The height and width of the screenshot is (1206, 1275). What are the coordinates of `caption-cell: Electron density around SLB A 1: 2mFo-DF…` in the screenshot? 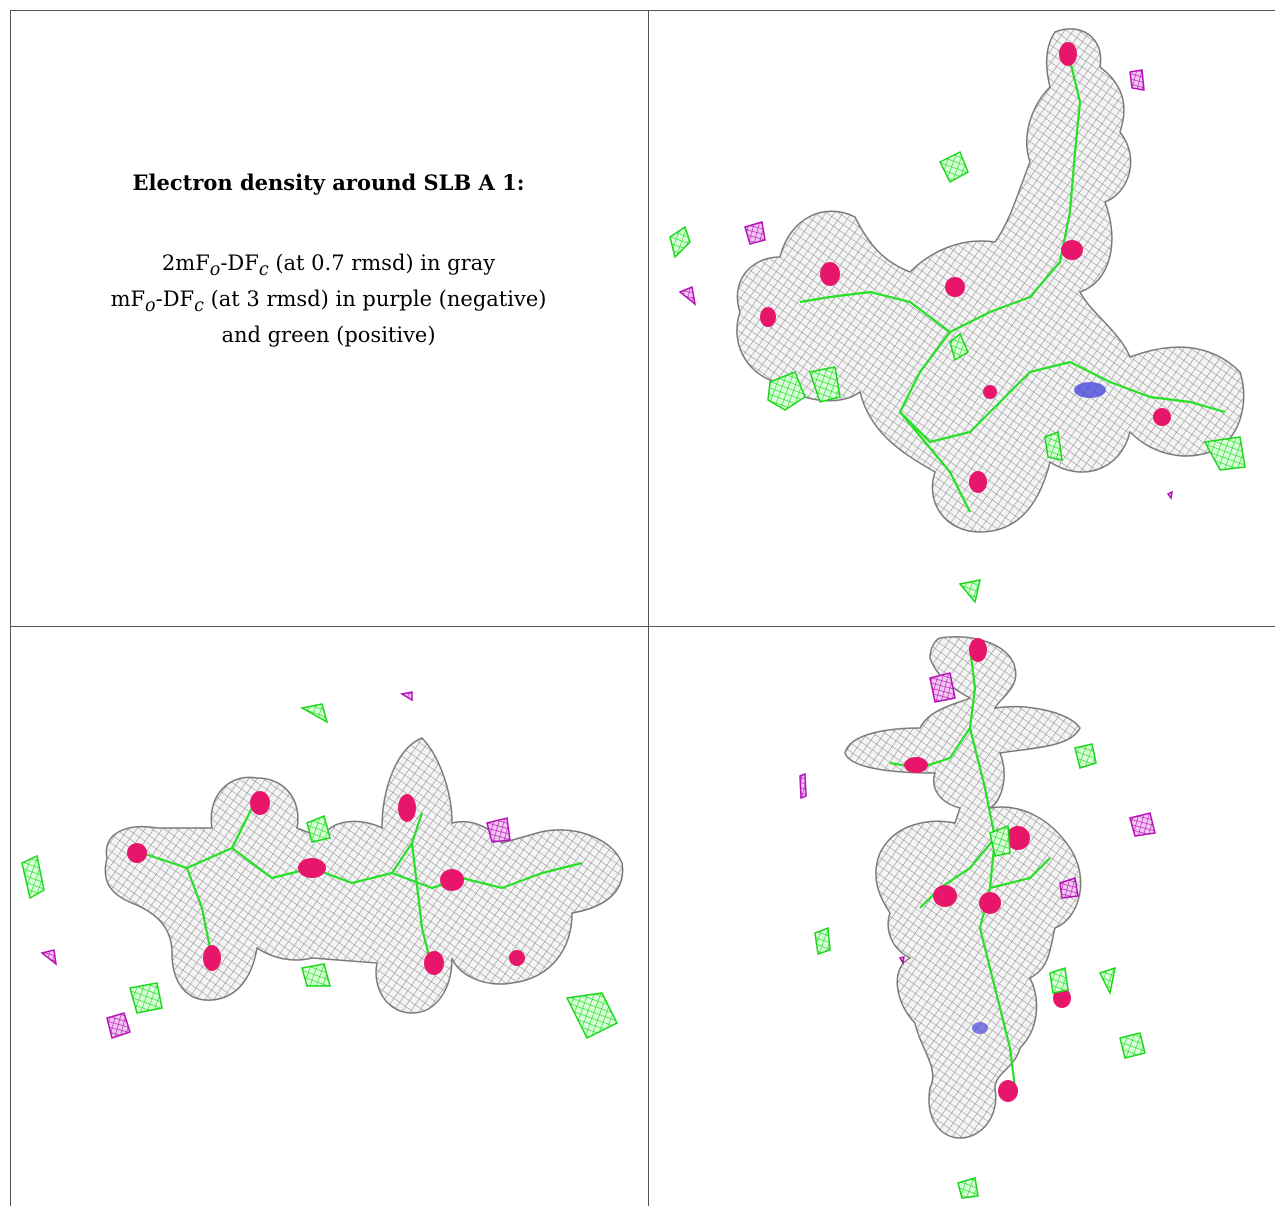 It's located at (328, 260).